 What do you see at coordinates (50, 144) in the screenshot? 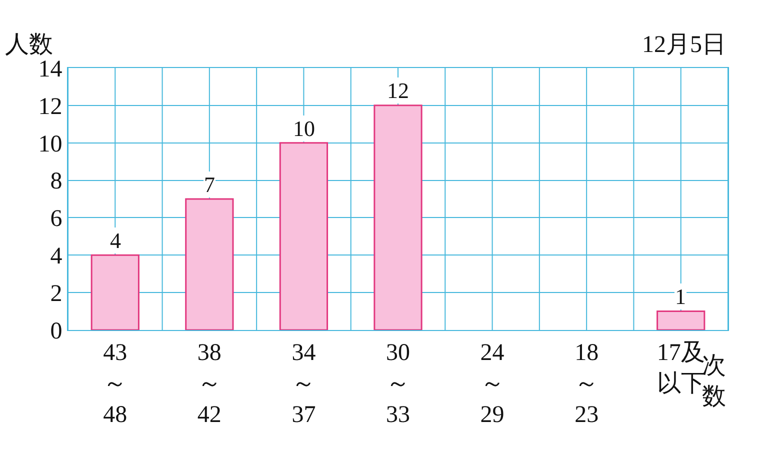
I see `y-tick-label: 10` at bounding box center [50, 144].